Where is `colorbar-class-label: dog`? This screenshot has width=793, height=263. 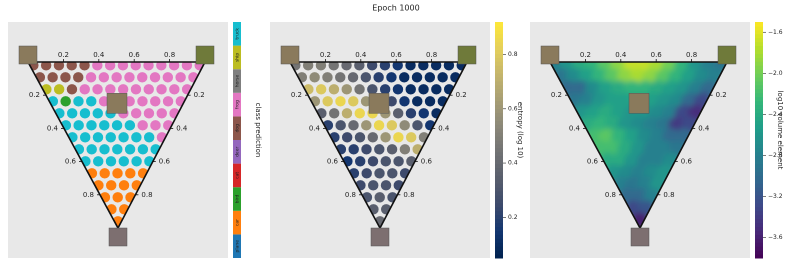 colorbar-class-label: dog is located at coordinates (238, 128).